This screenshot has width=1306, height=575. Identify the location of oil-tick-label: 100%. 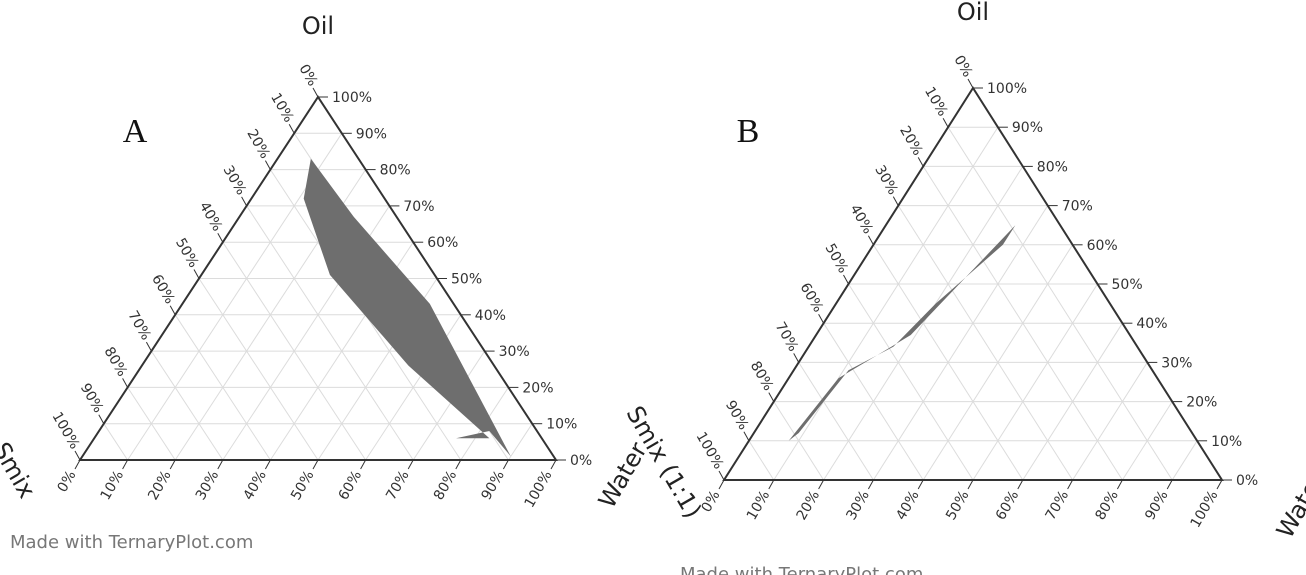
(352, 98).